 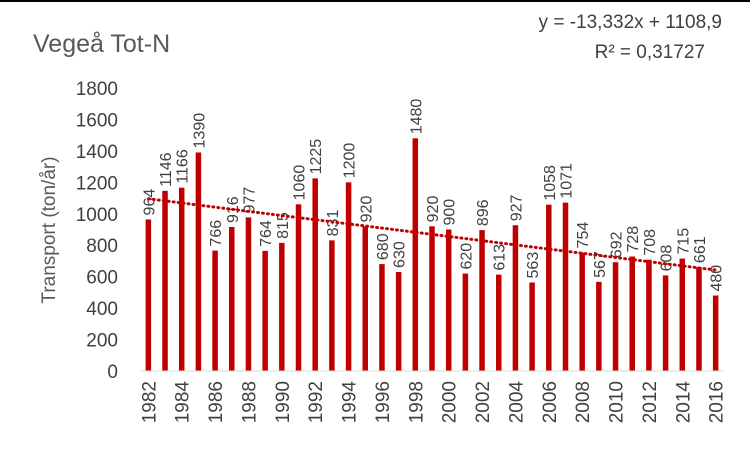 I want to click on data-label: 1200, so click(x=350, y=161).